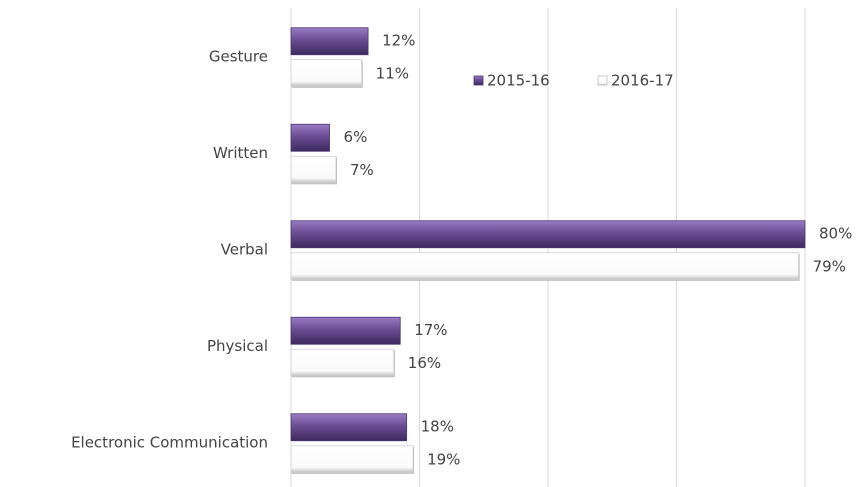  I want to click on y-tick-label: Physical, so click(237, 346).